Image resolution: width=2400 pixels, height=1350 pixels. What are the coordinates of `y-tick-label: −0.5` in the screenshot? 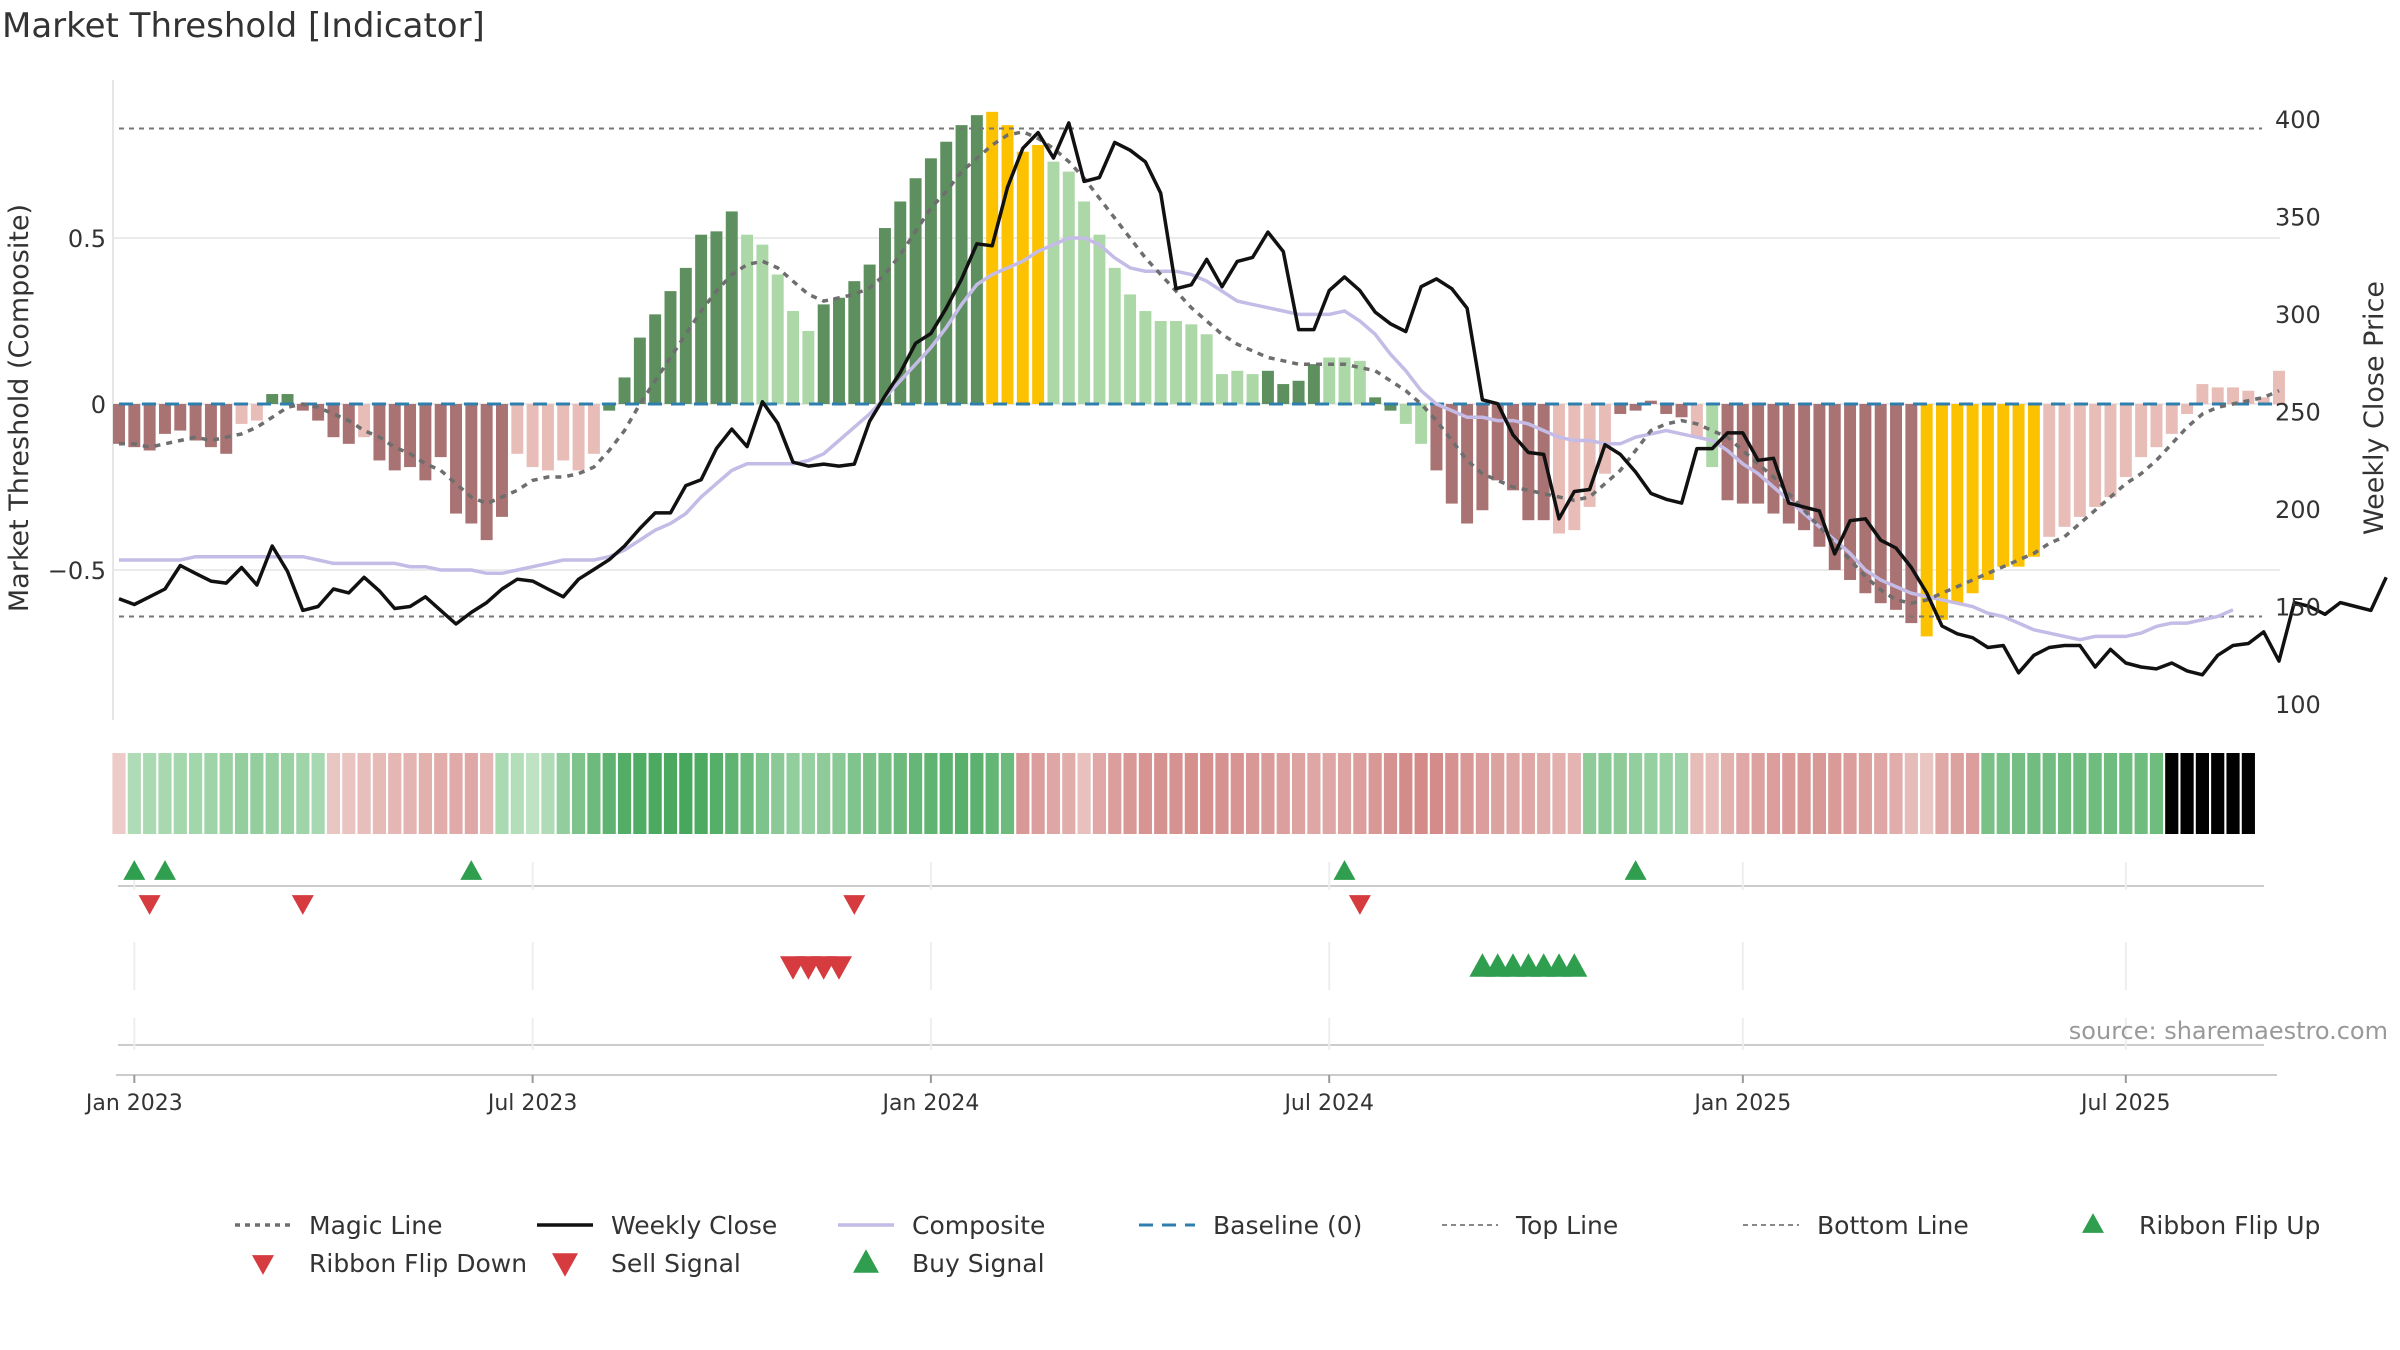 It's located at (77, 571).